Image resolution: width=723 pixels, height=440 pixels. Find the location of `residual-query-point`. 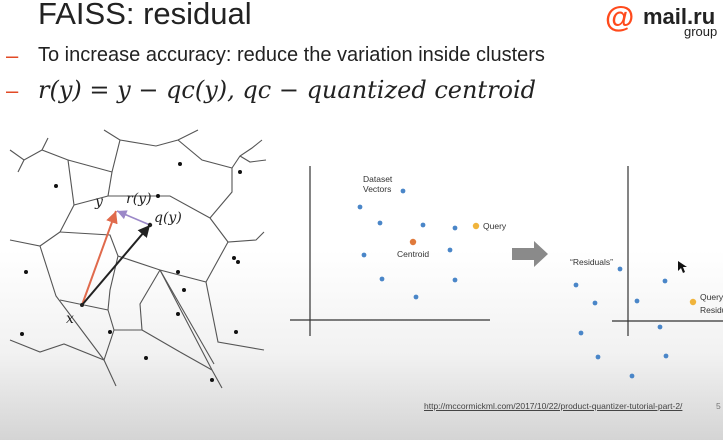

residual-query-point is located at coordinates (693, 302).